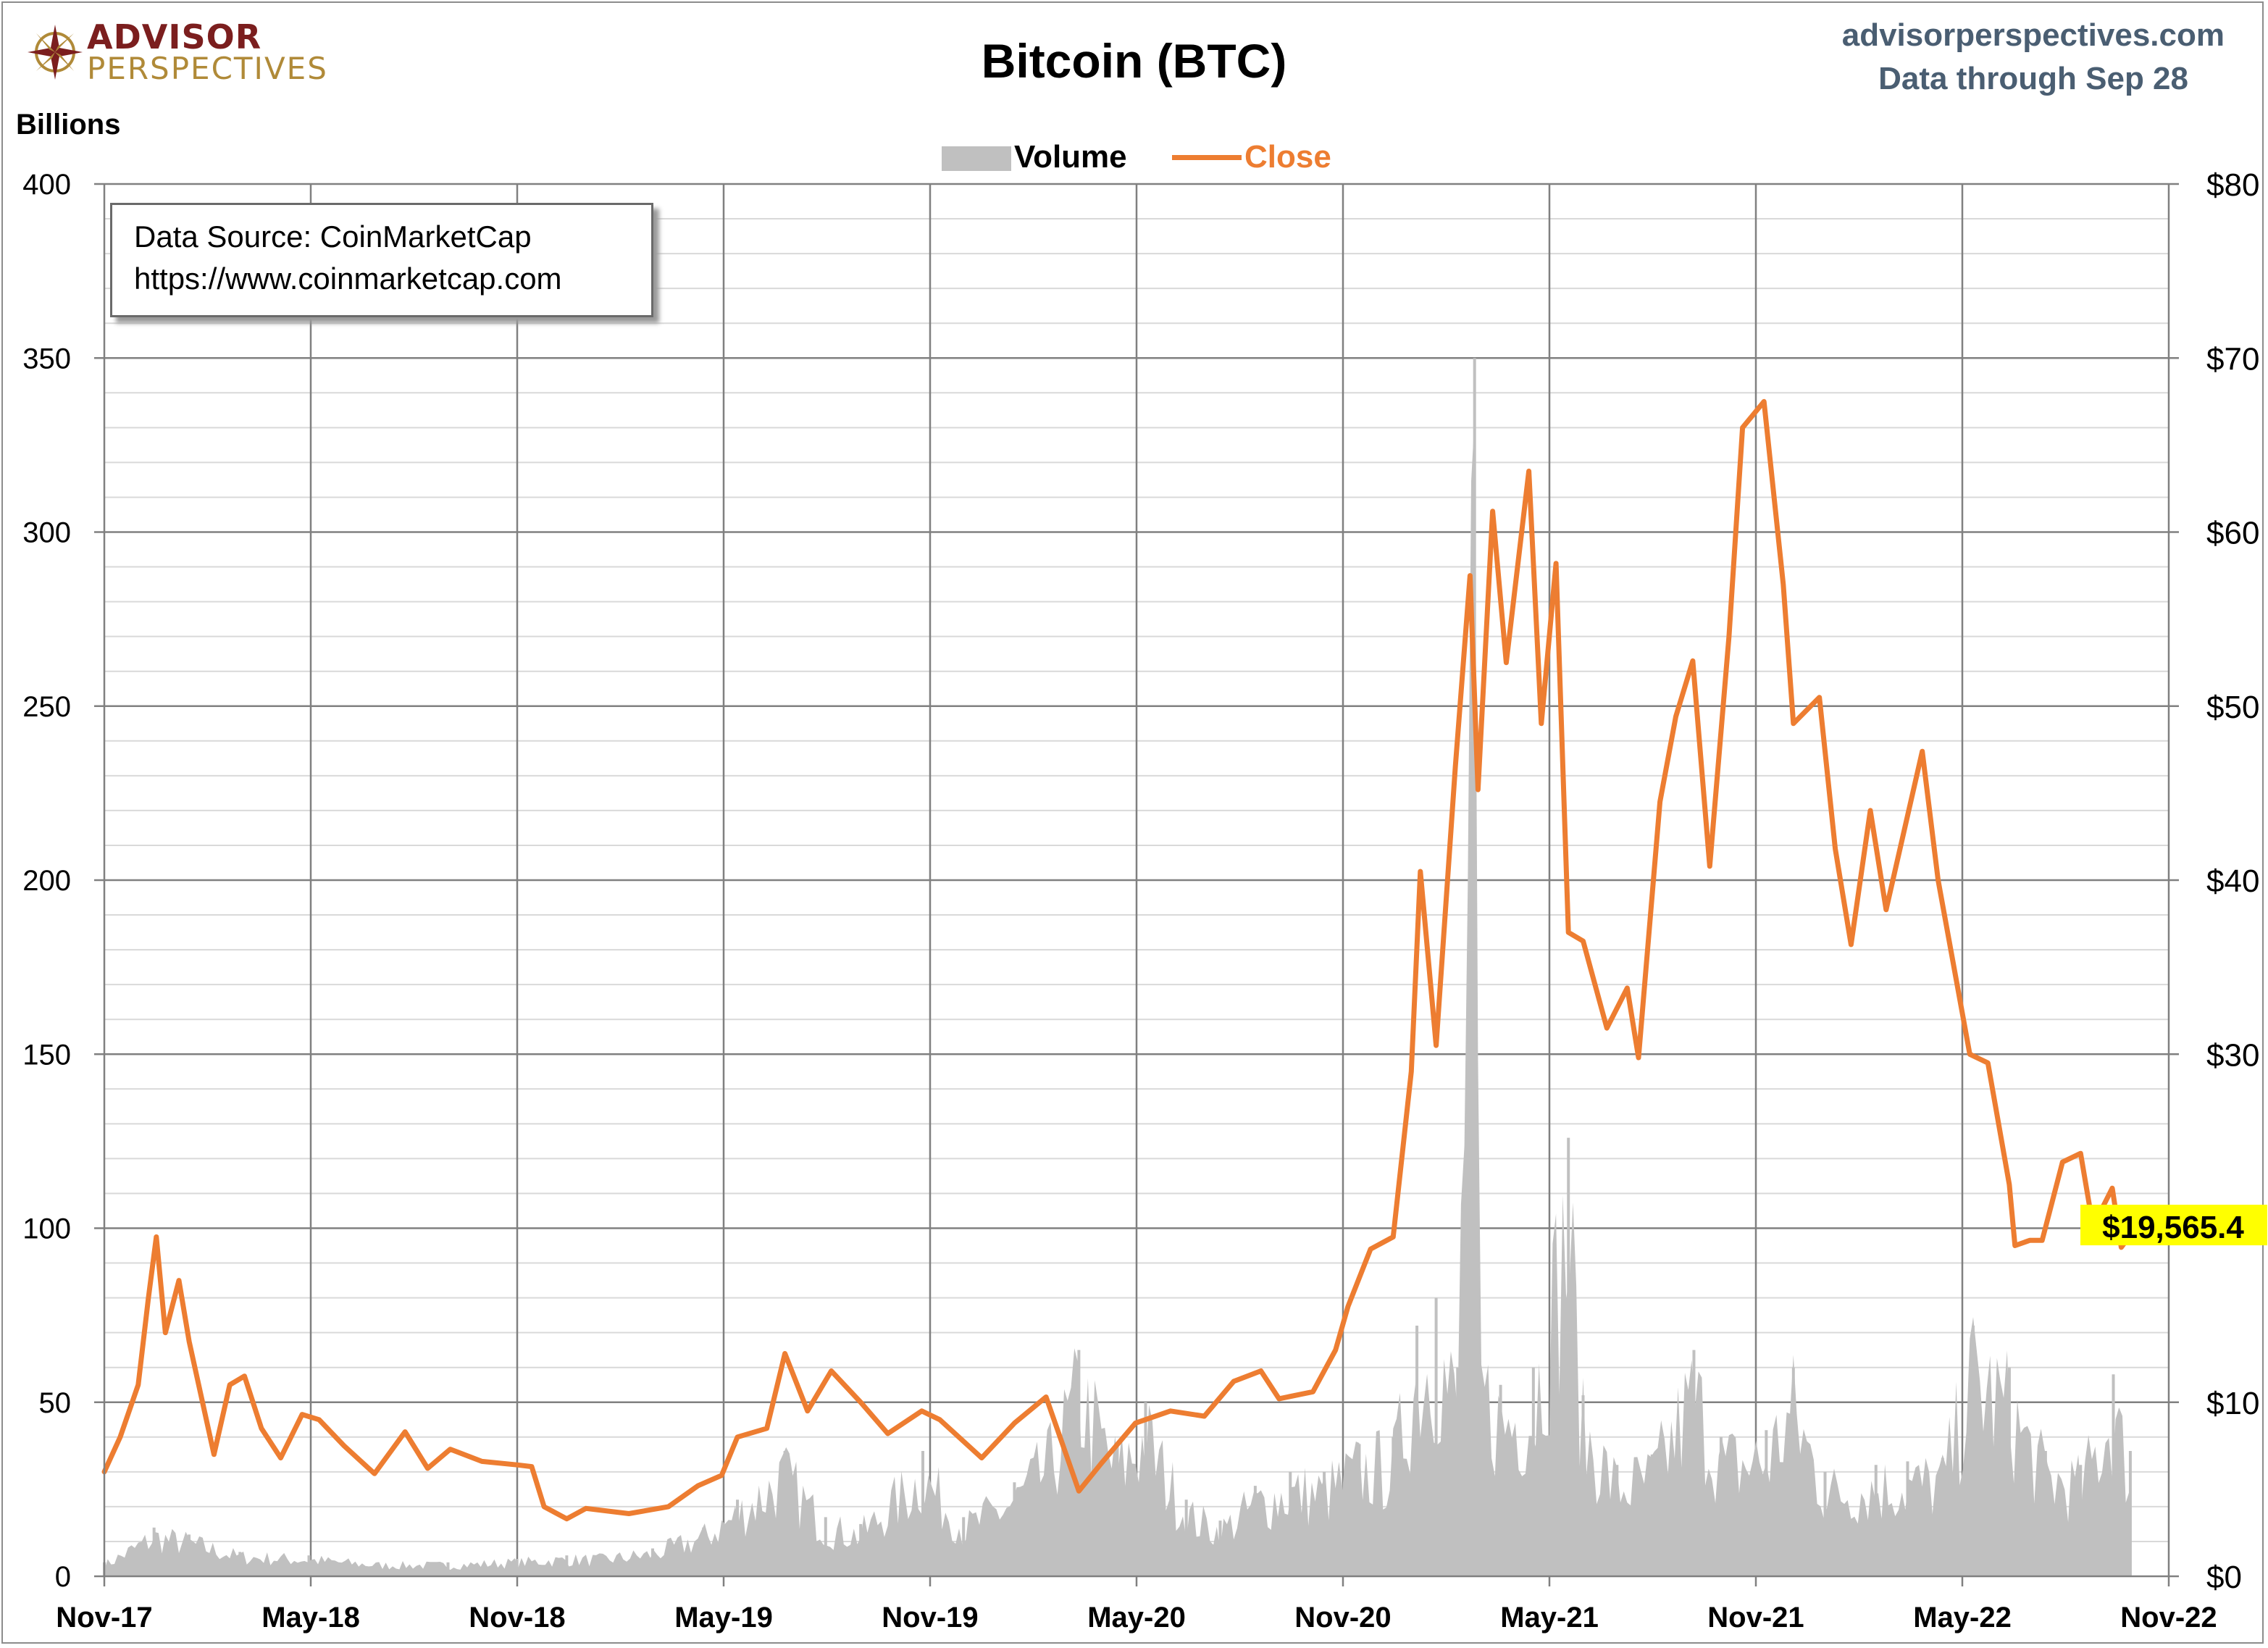 The height and width of the screenshot is (1648, 2268). What do you see at coordinates (2233, 707) in the screenshot?
I see `y-right-tick-label: $50` at bounding box center [2233, 707].